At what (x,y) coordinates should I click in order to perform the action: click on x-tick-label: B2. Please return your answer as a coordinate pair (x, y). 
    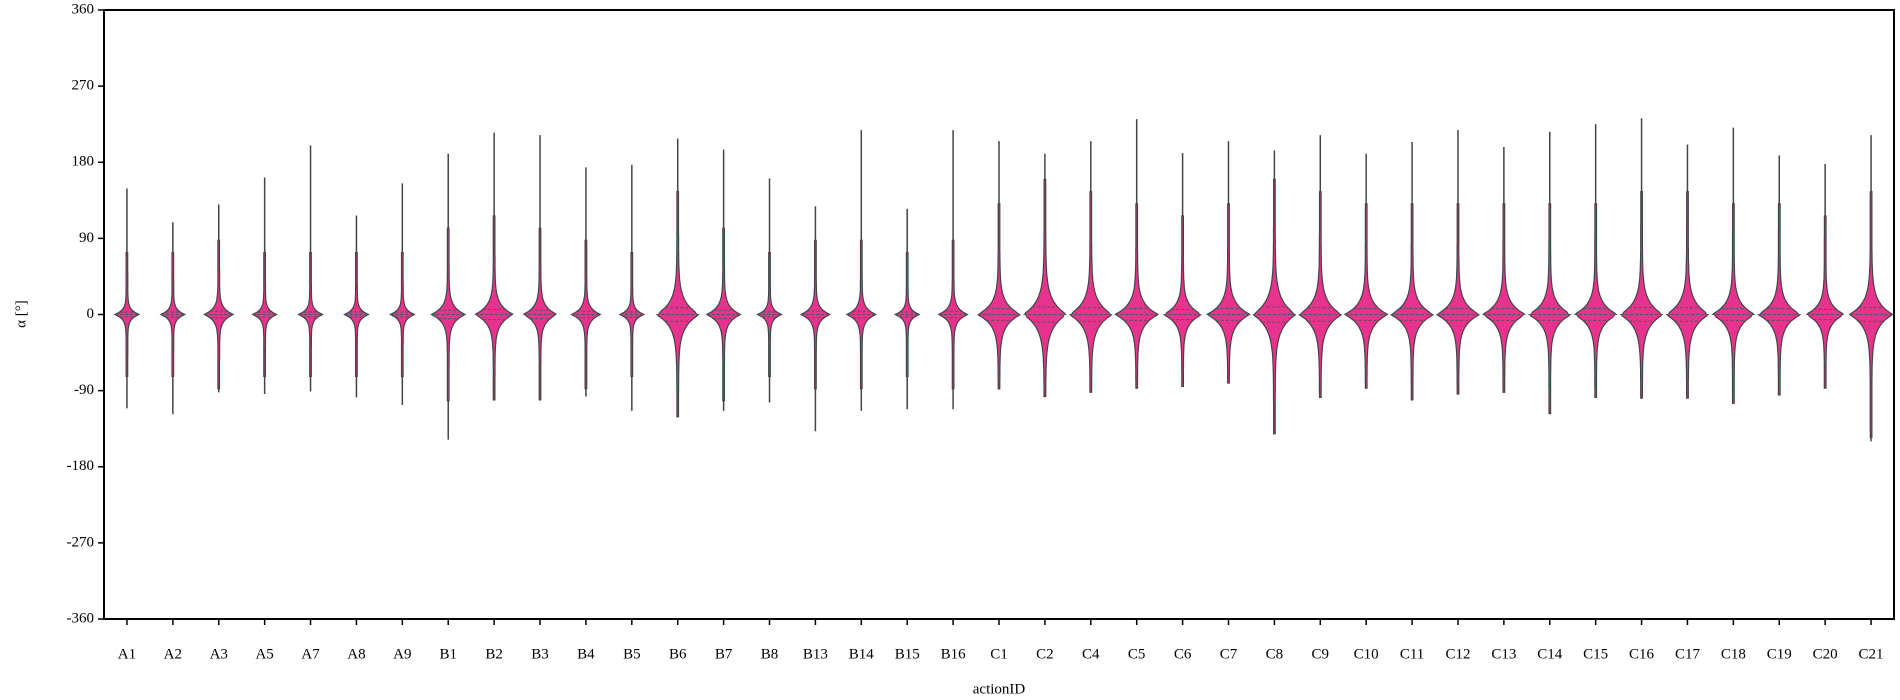
    Looking at the image, I should click on (494, 654).